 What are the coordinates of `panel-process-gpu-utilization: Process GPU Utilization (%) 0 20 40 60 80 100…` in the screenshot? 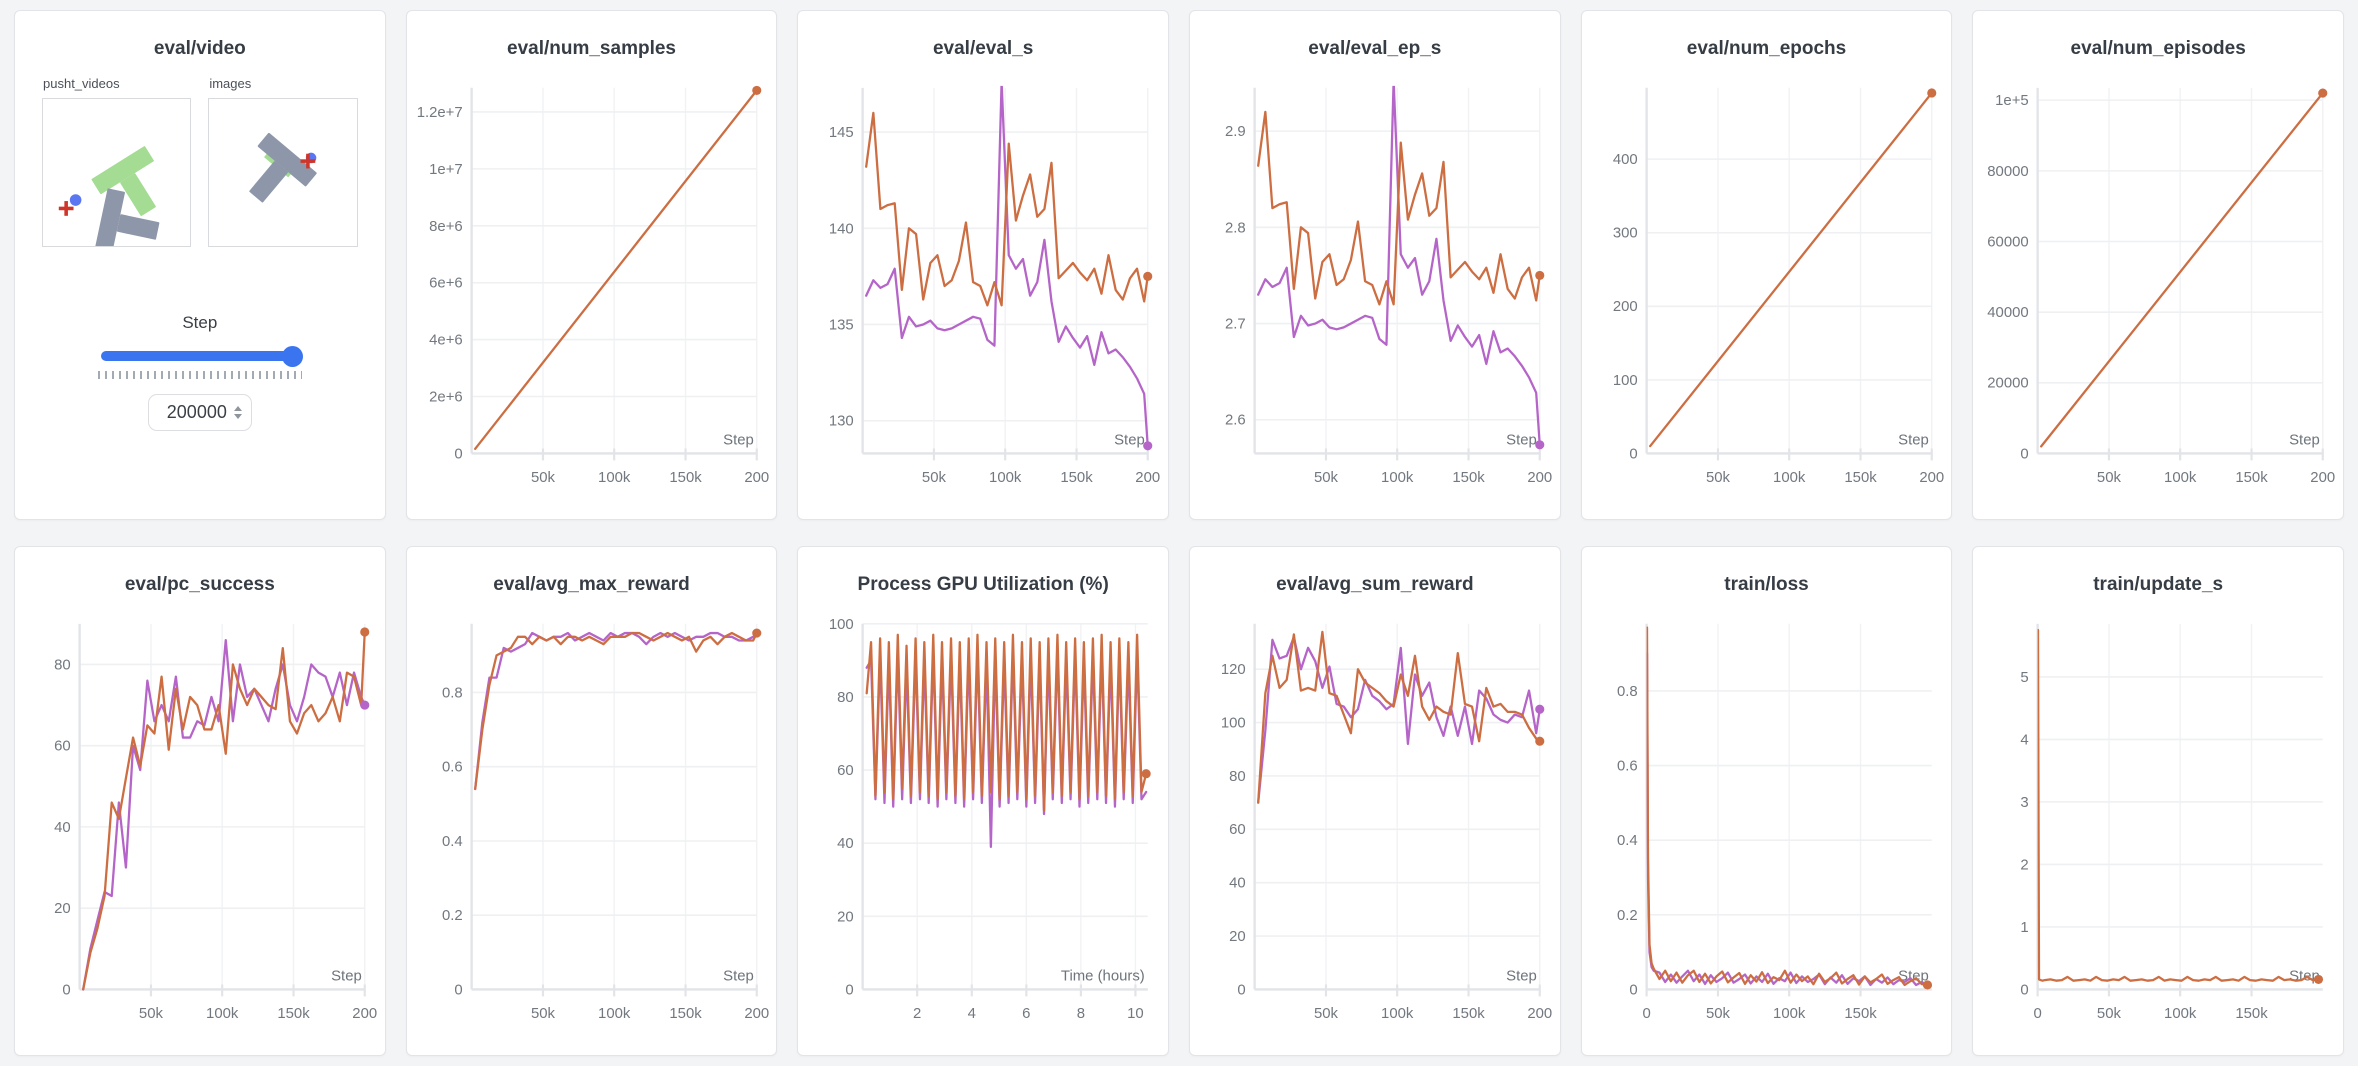 It's located at (983, 801).